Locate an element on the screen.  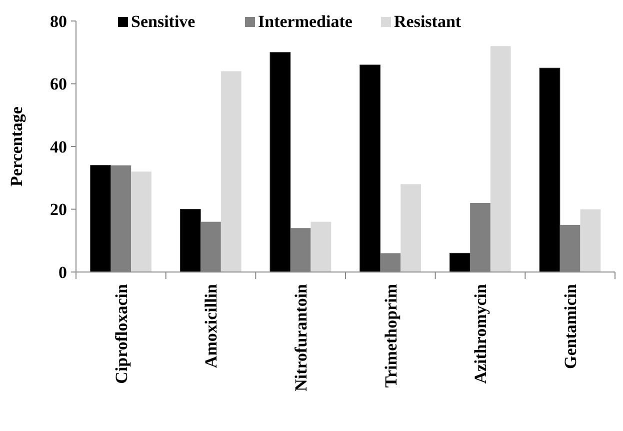
y-tick-label: 0 is located at coordinates (62, 272).